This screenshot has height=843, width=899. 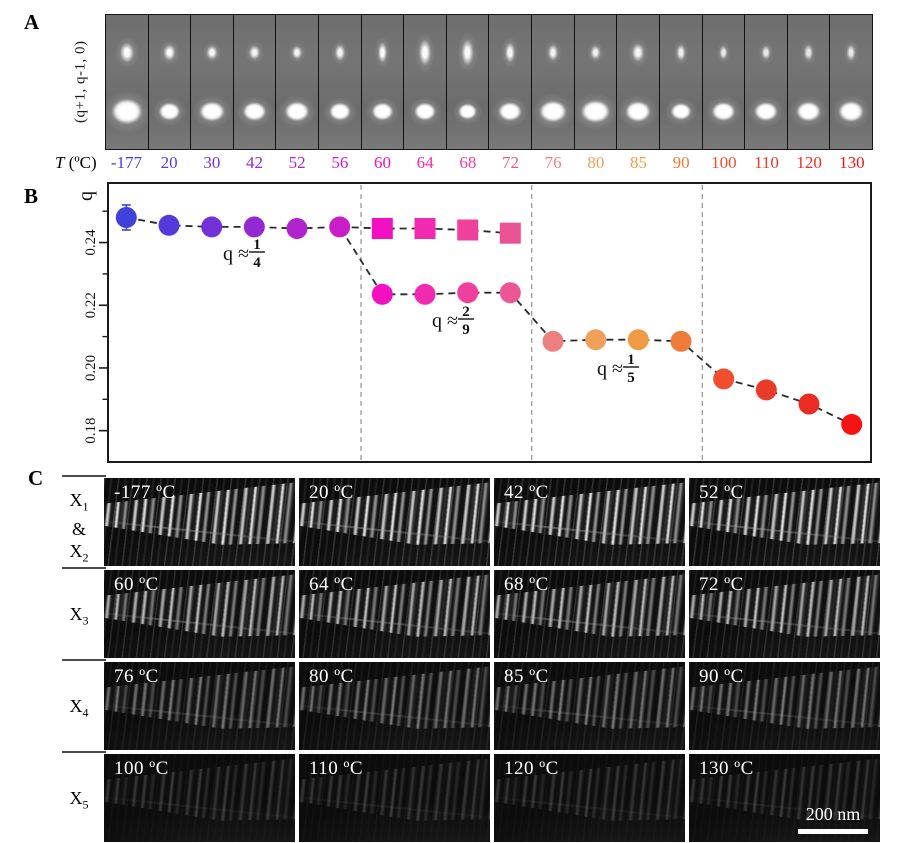 I want to click on tem-image-cell: 52 ºC, so click(x=784, y=522).